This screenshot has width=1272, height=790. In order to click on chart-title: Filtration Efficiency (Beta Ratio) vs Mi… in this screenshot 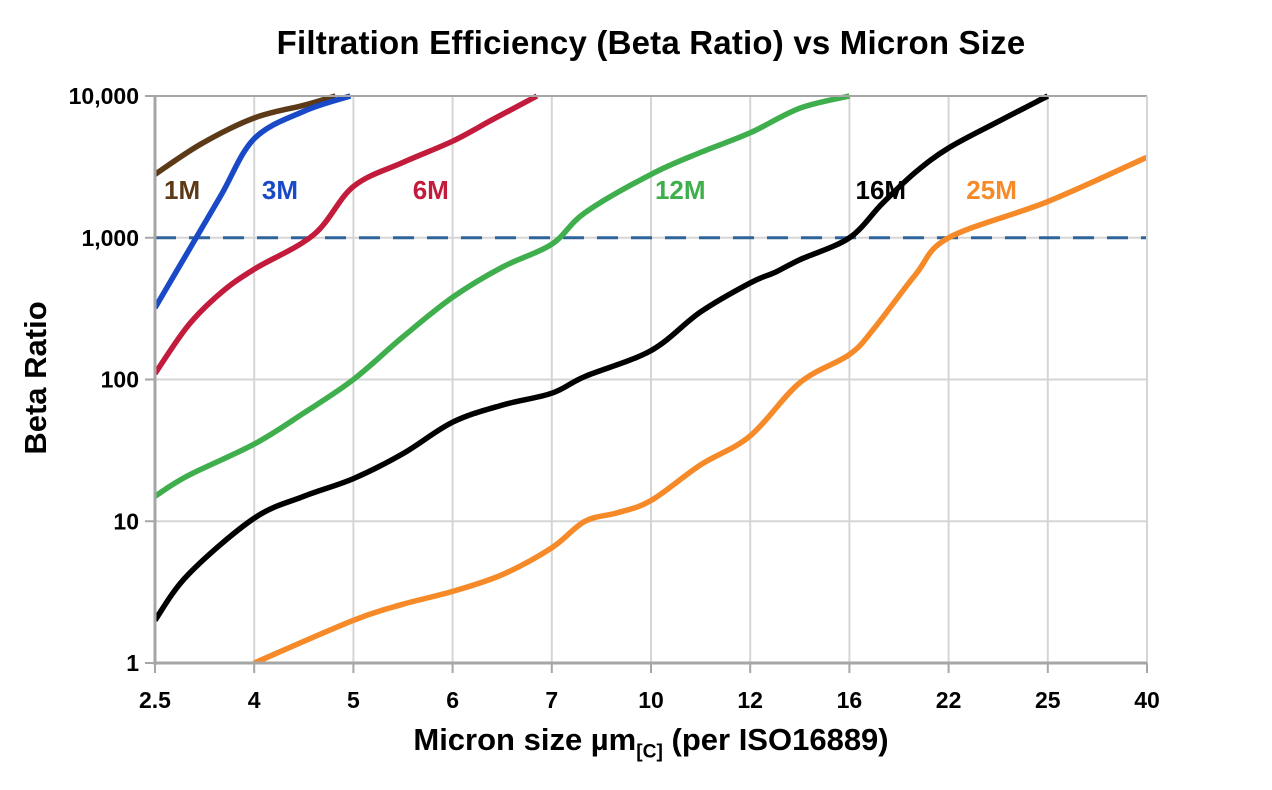, I will do `click(651, 42)`.